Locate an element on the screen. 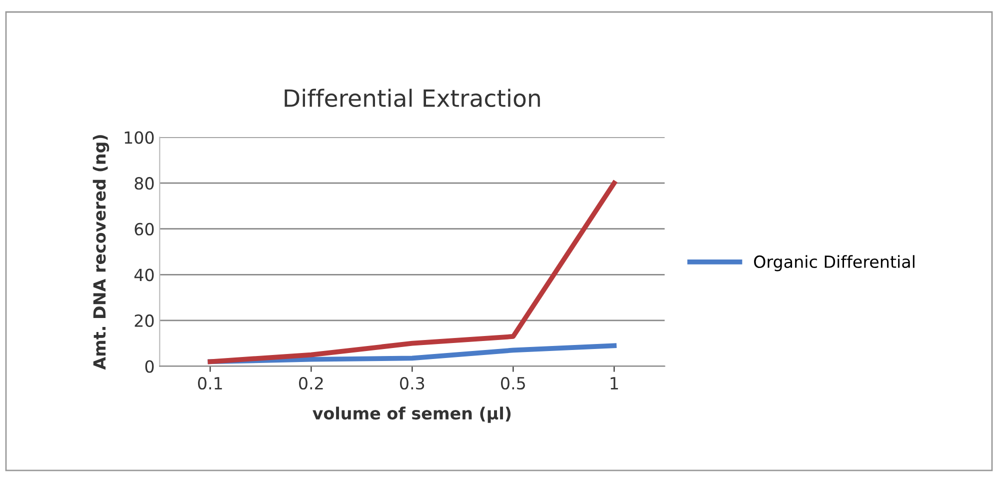  y-tick-label: 20 is located at coordinates (144, 321).